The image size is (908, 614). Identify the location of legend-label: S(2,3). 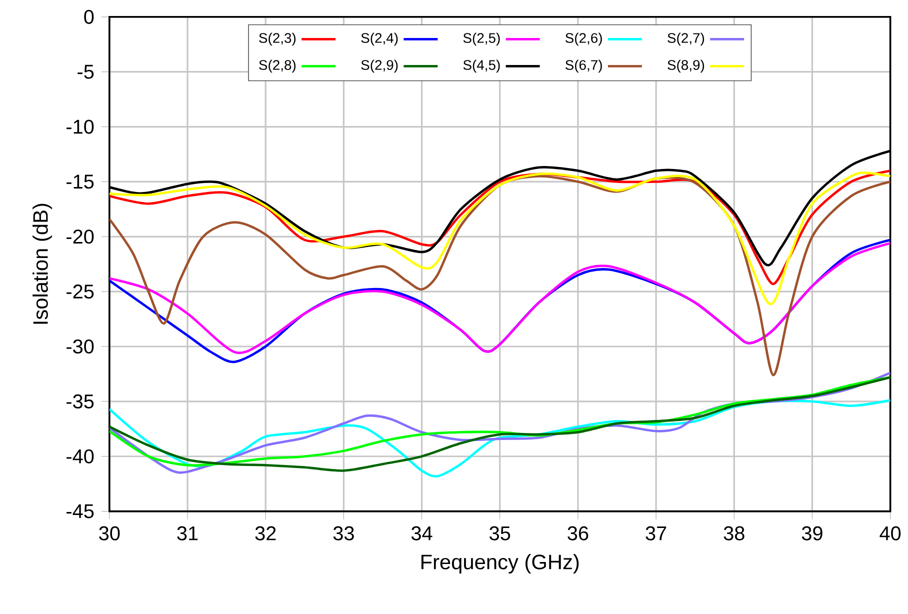
(277, 39).